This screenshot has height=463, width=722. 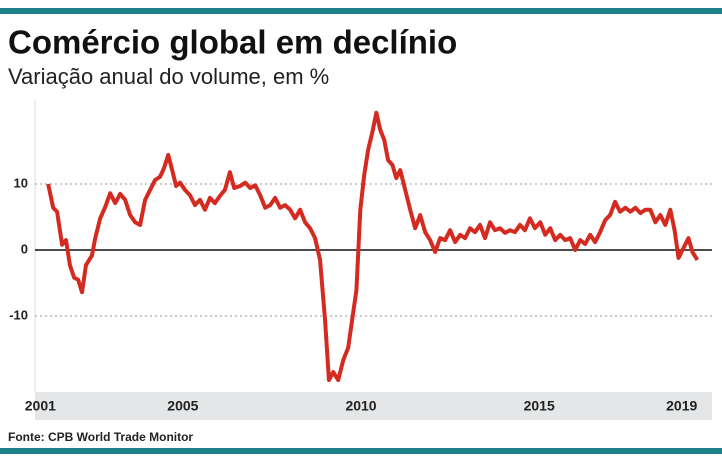 I want to click on source: Fonte: CPB World Trade Monitor, so click(x=100, y=437).